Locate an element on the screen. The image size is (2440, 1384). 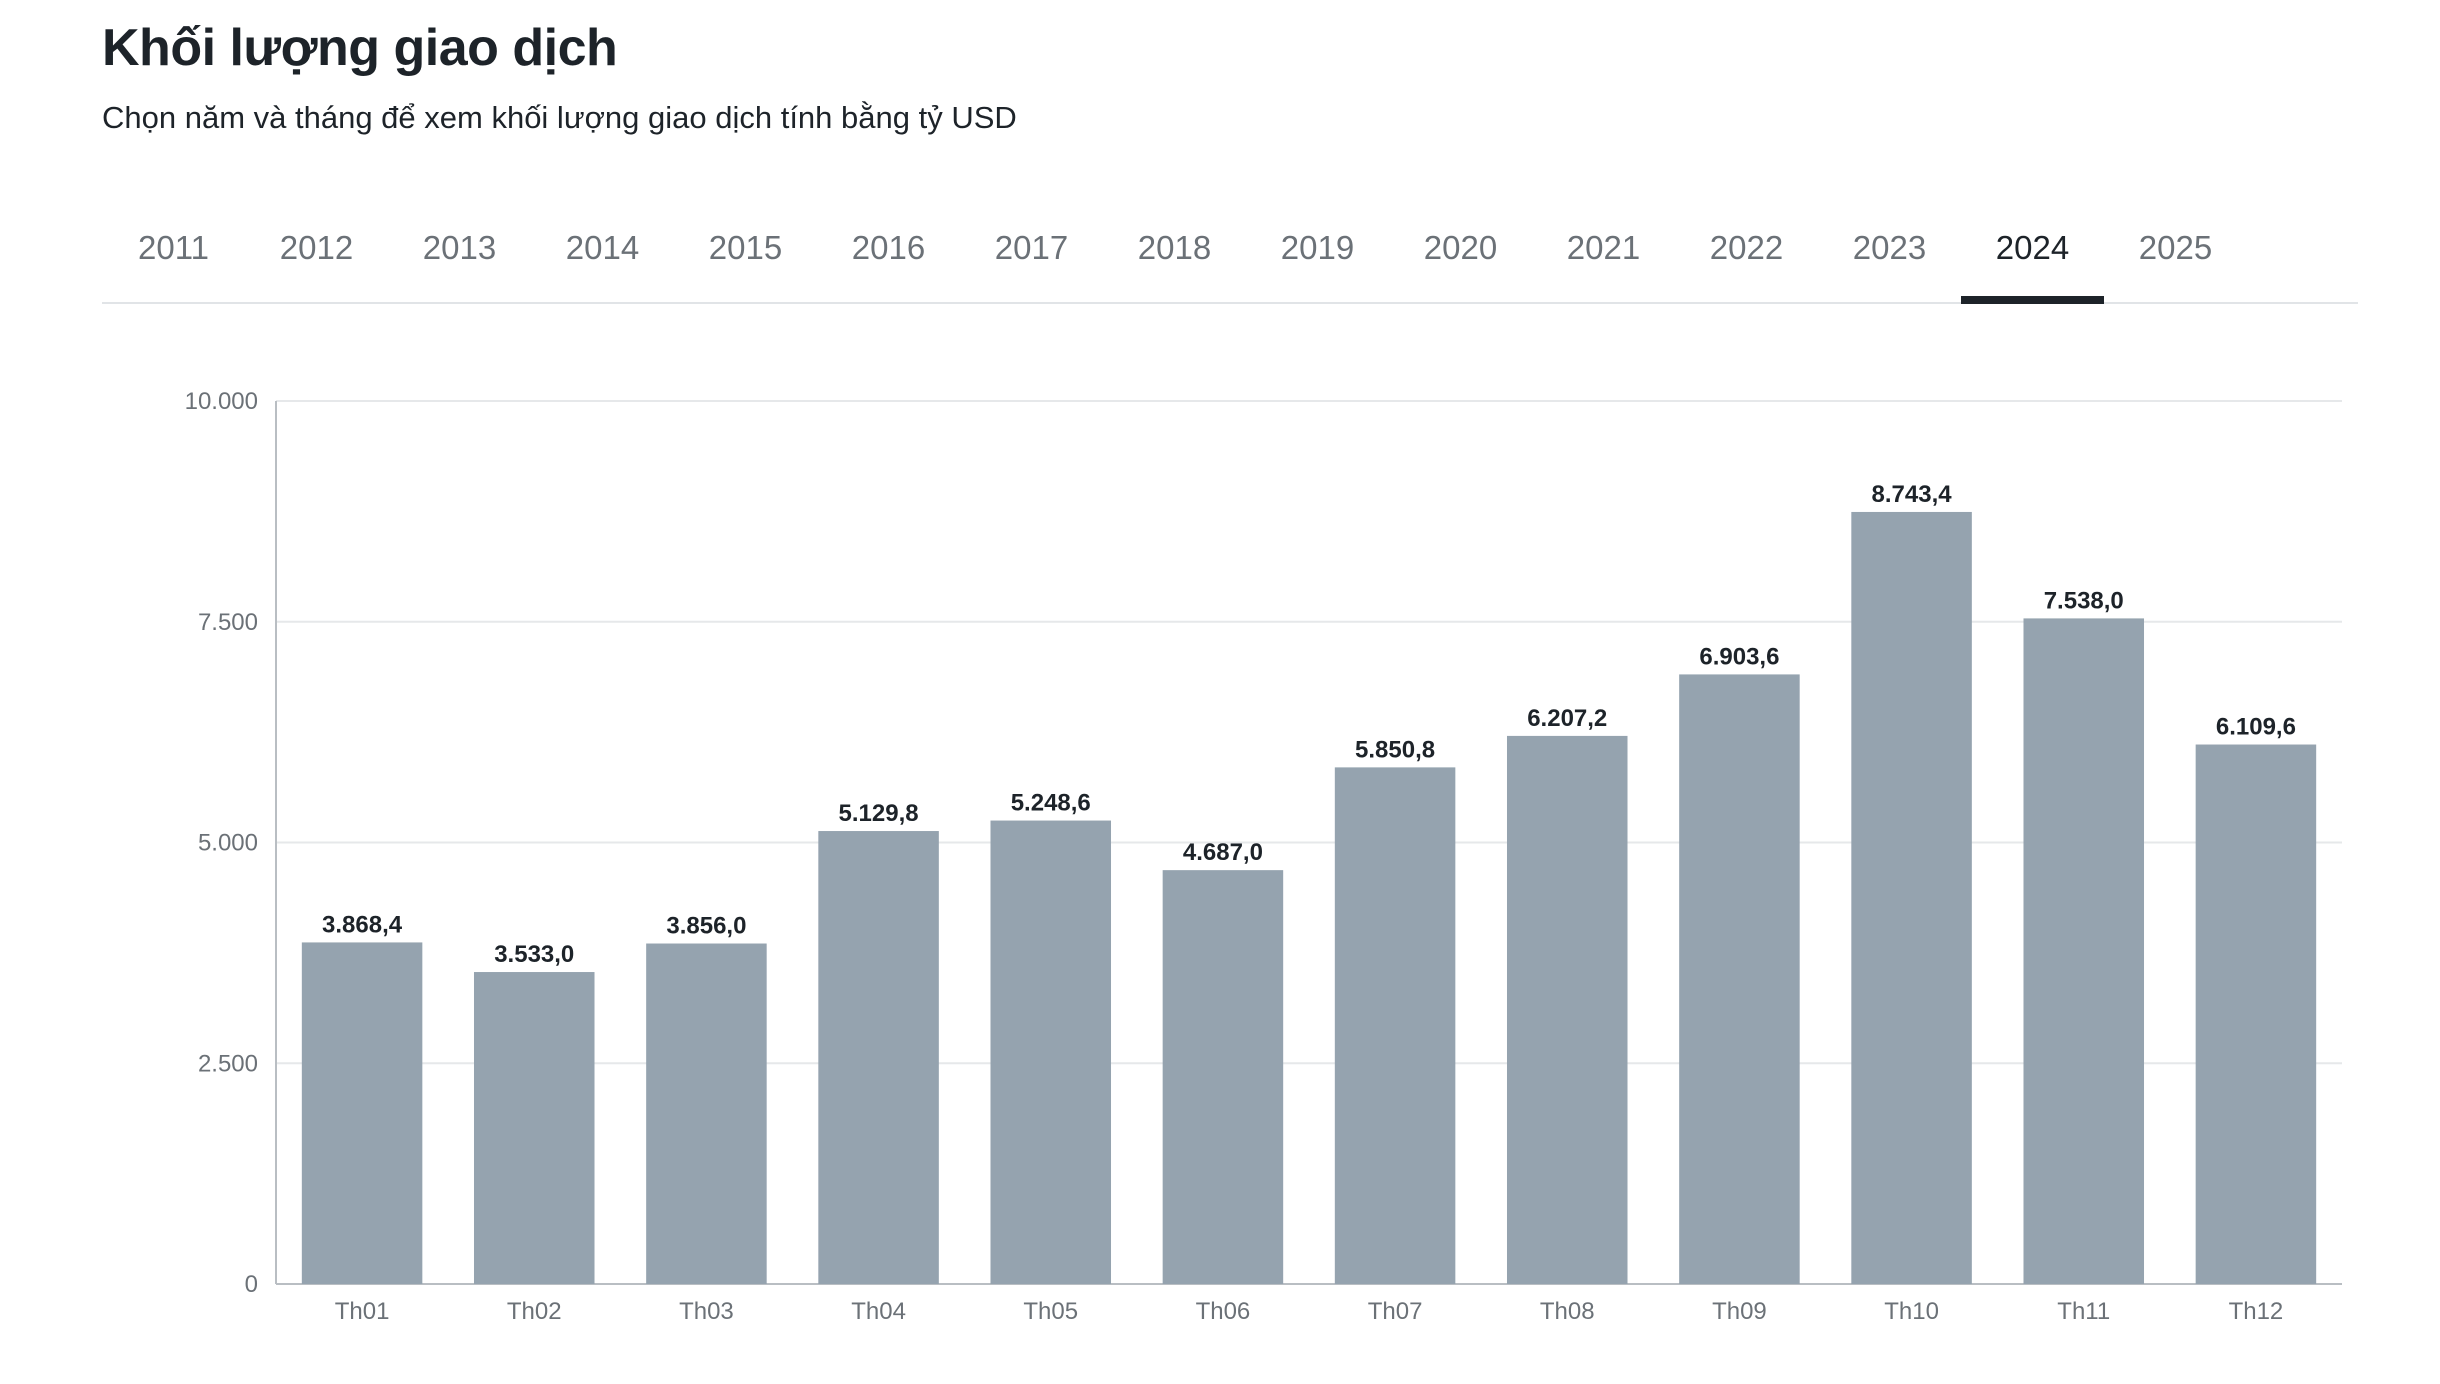
x-tick-label: Th12 is located at coordinates (2256, 1311).